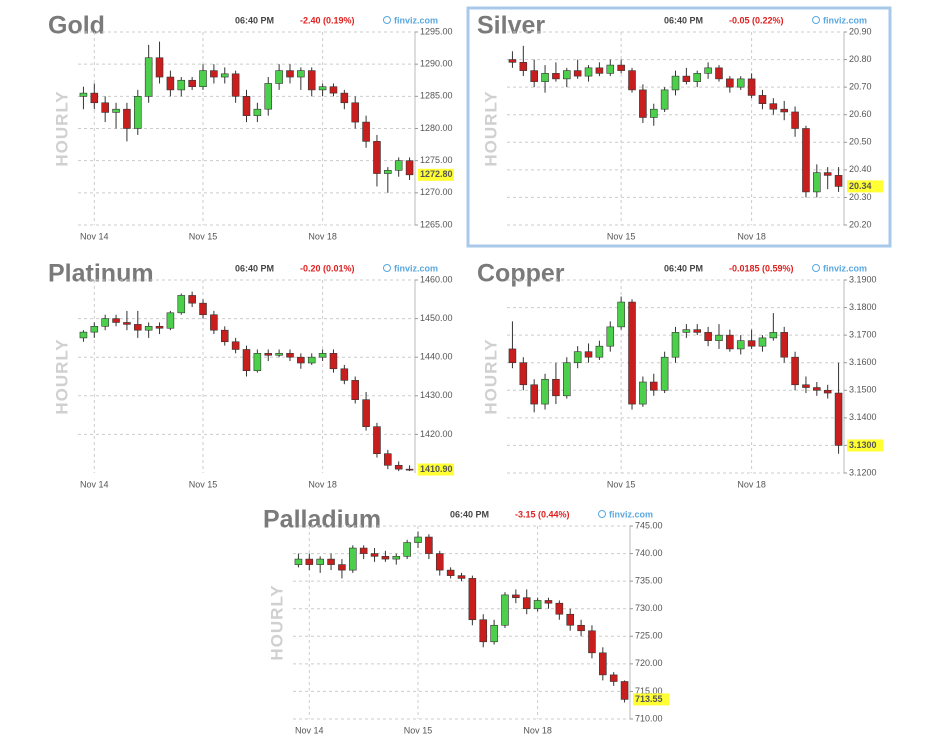  Describe the element at coordinates (327, 20) in the screenshot. I see `change-label: -2.40 (0.19%)` at that location.